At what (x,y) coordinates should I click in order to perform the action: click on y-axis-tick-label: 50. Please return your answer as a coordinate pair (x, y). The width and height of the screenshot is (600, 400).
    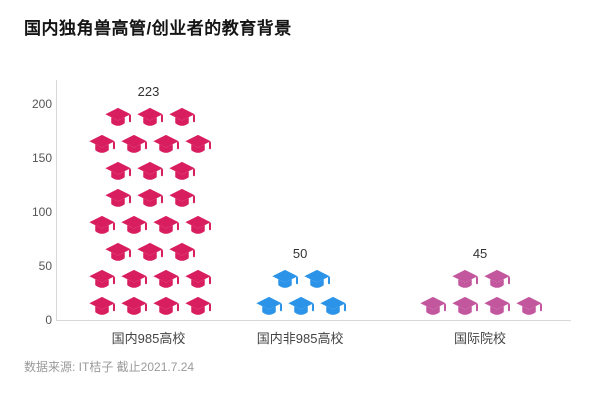
    Looking at the image, I should click on (45, 266).